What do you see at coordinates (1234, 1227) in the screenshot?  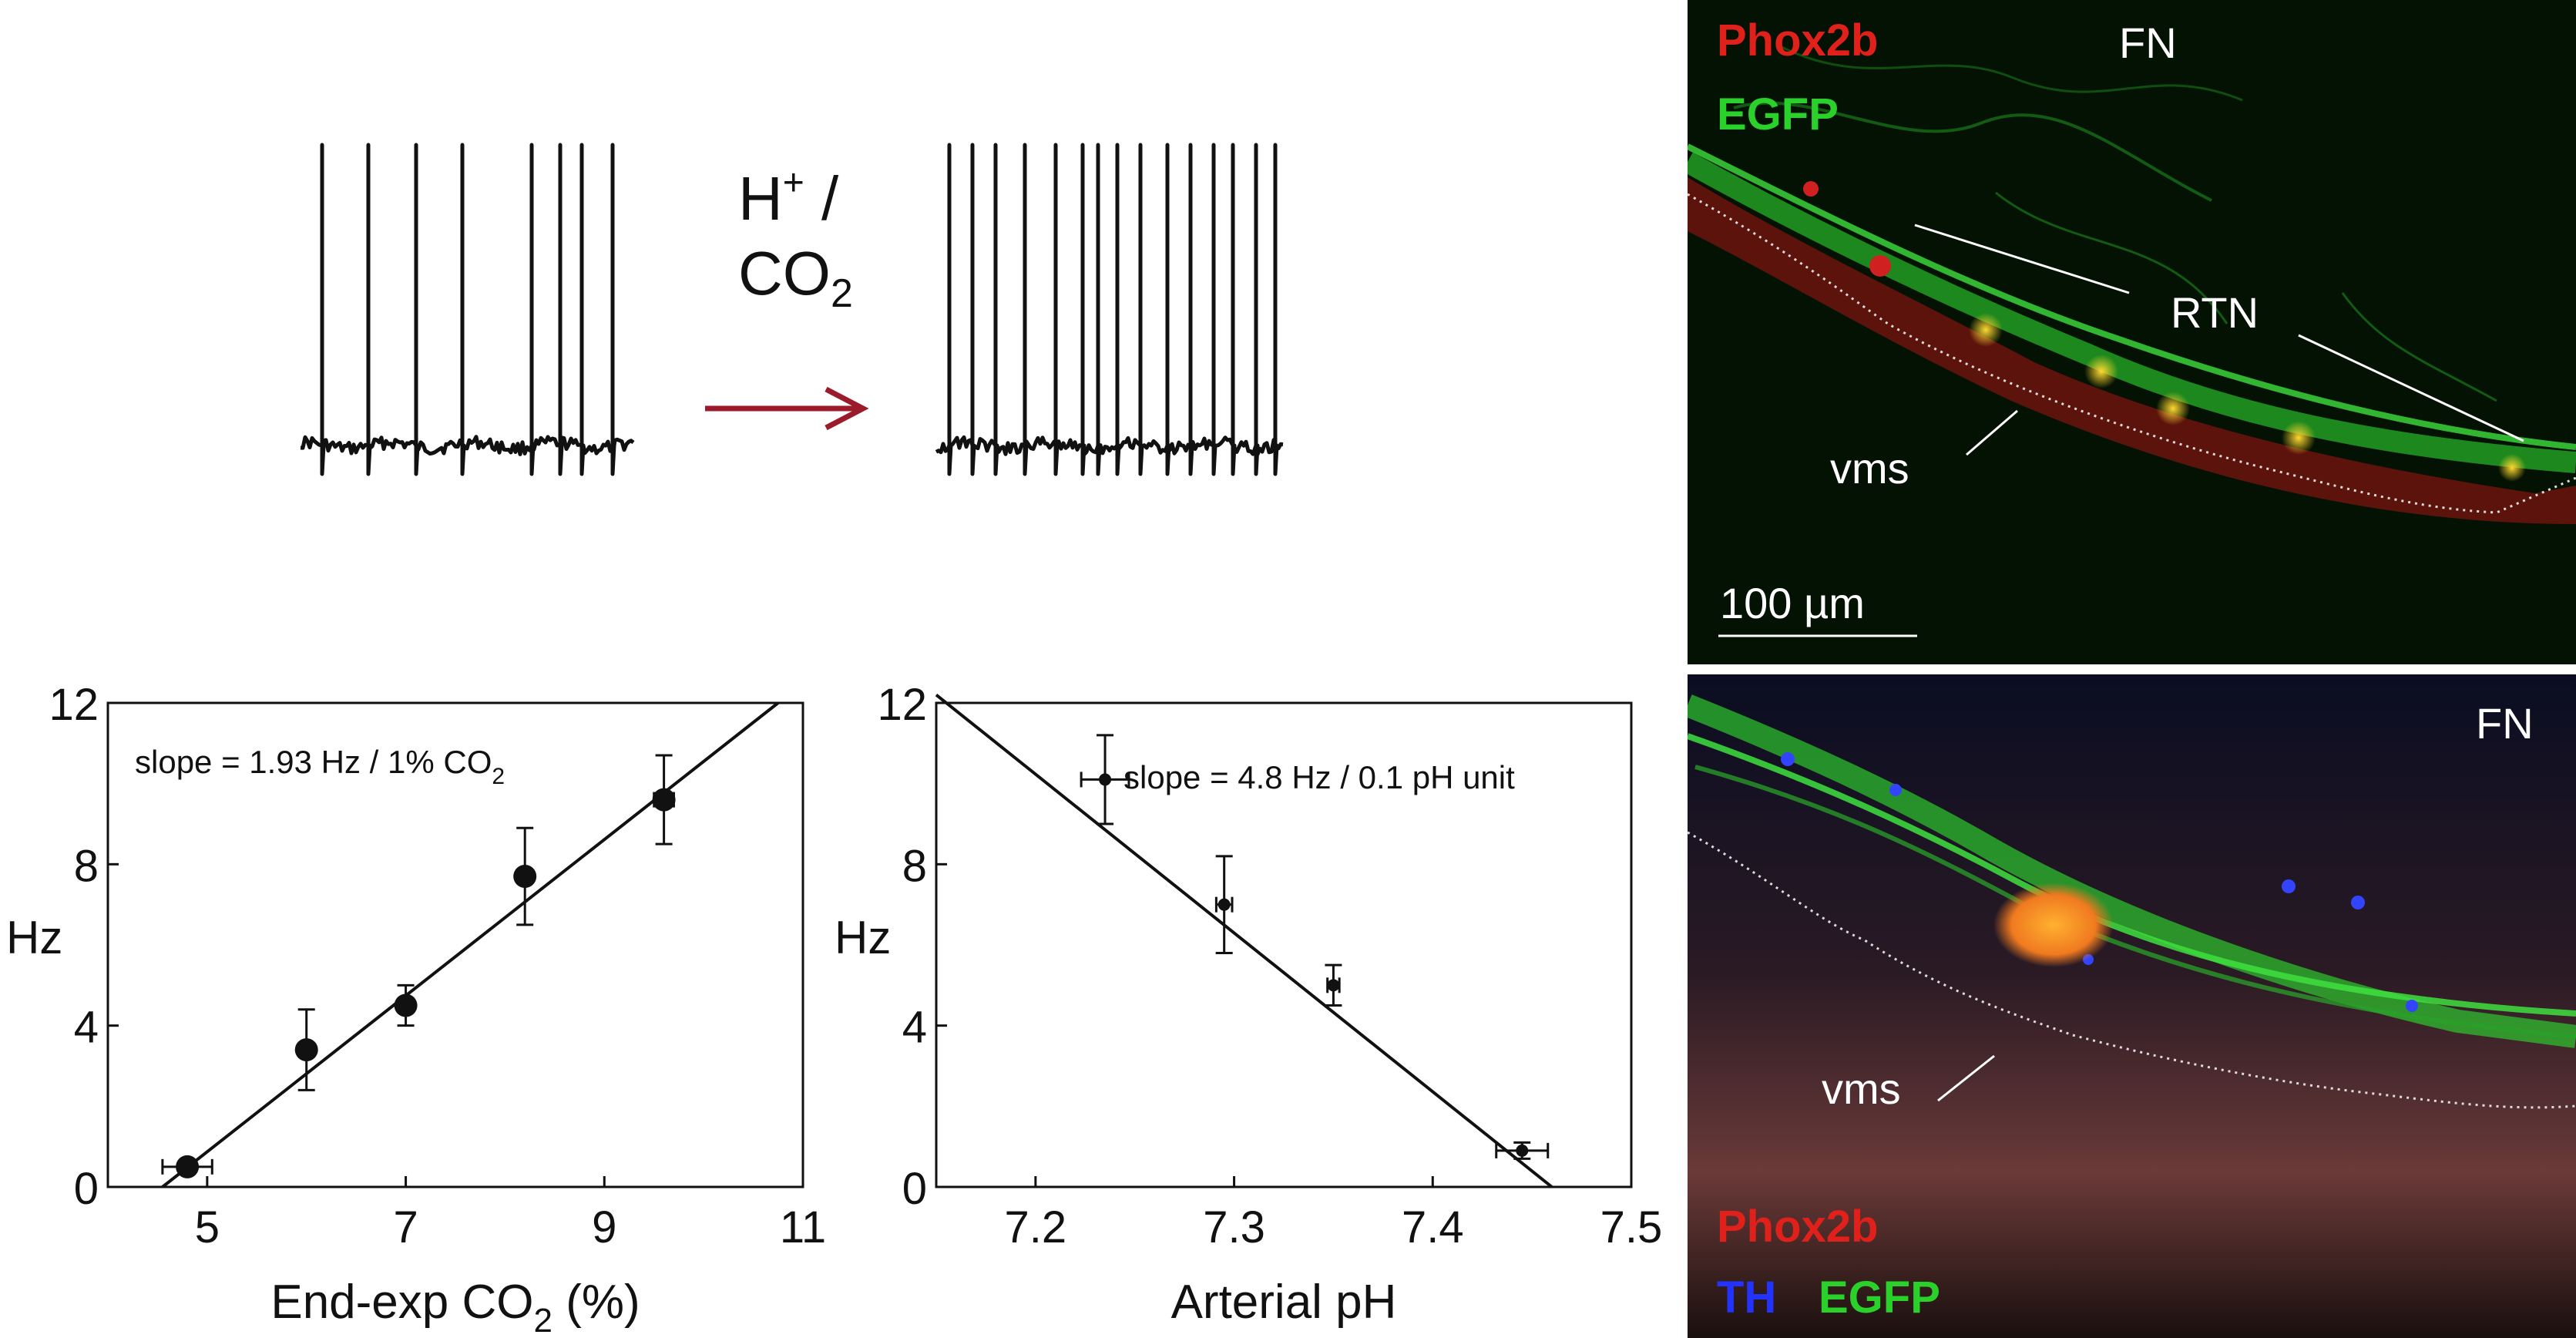 I see `xtick-label: 7.3` at bounding box center [1234, 1227].